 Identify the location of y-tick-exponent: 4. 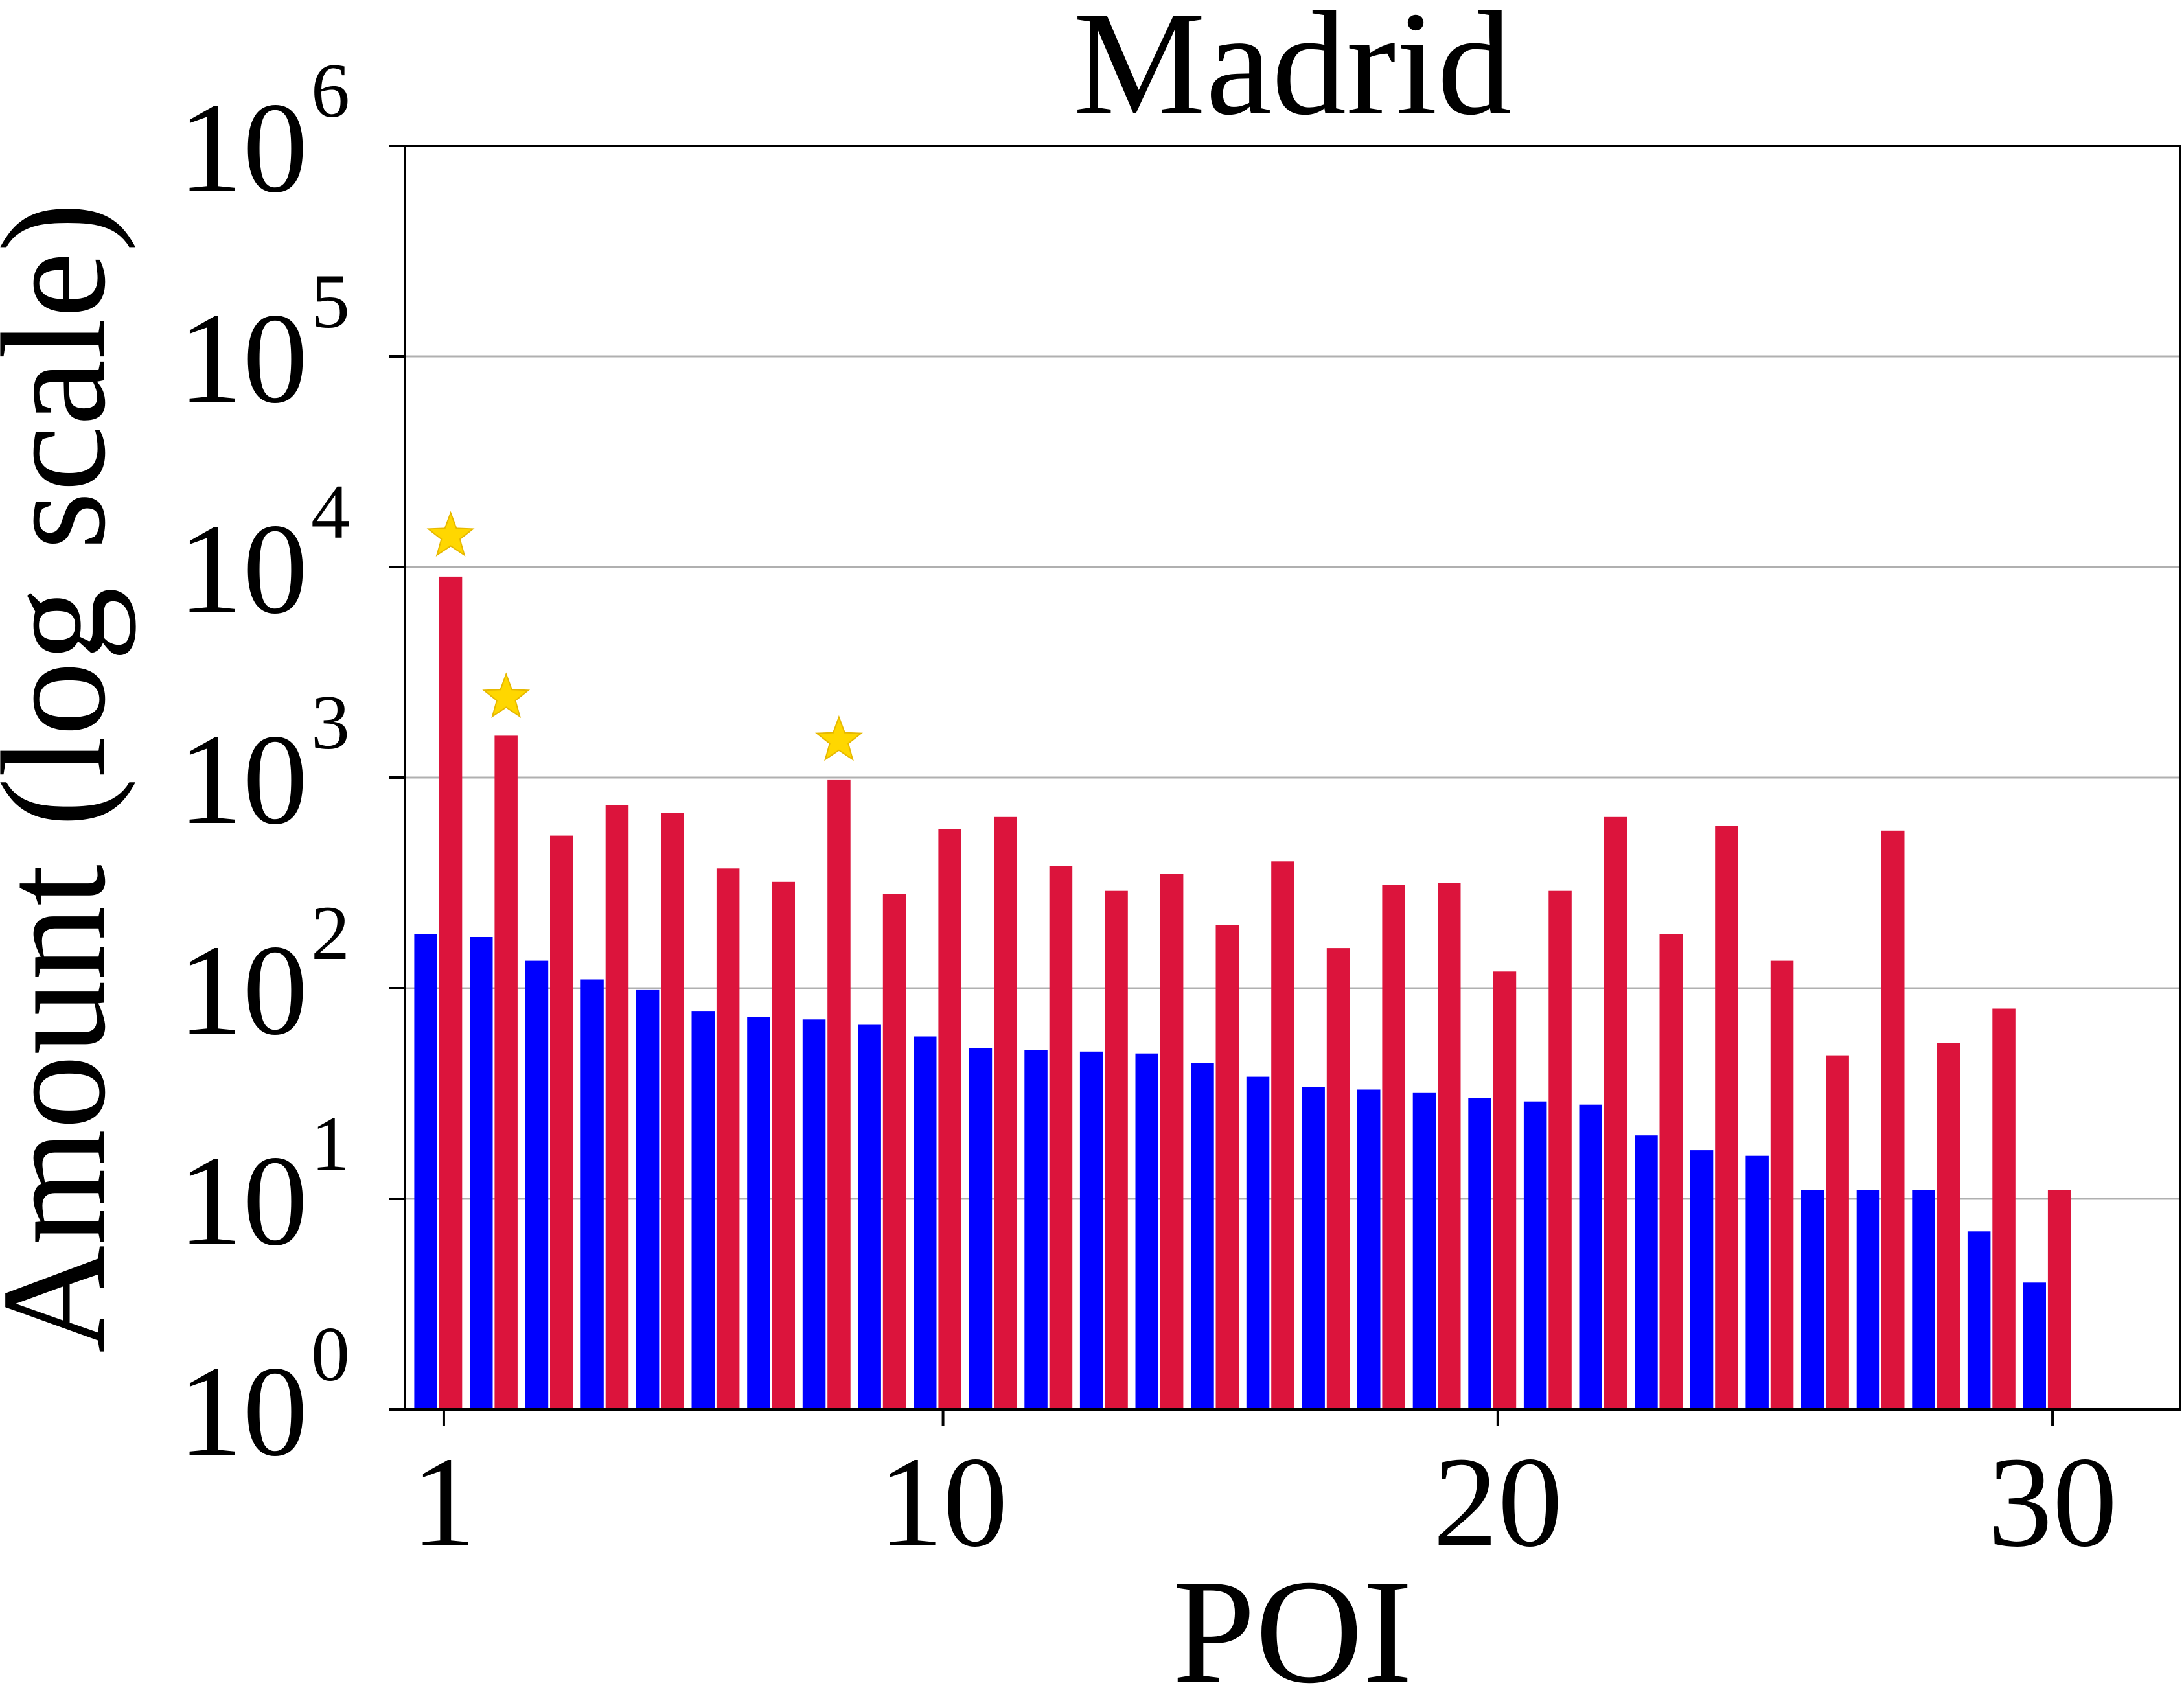
(331, 512).